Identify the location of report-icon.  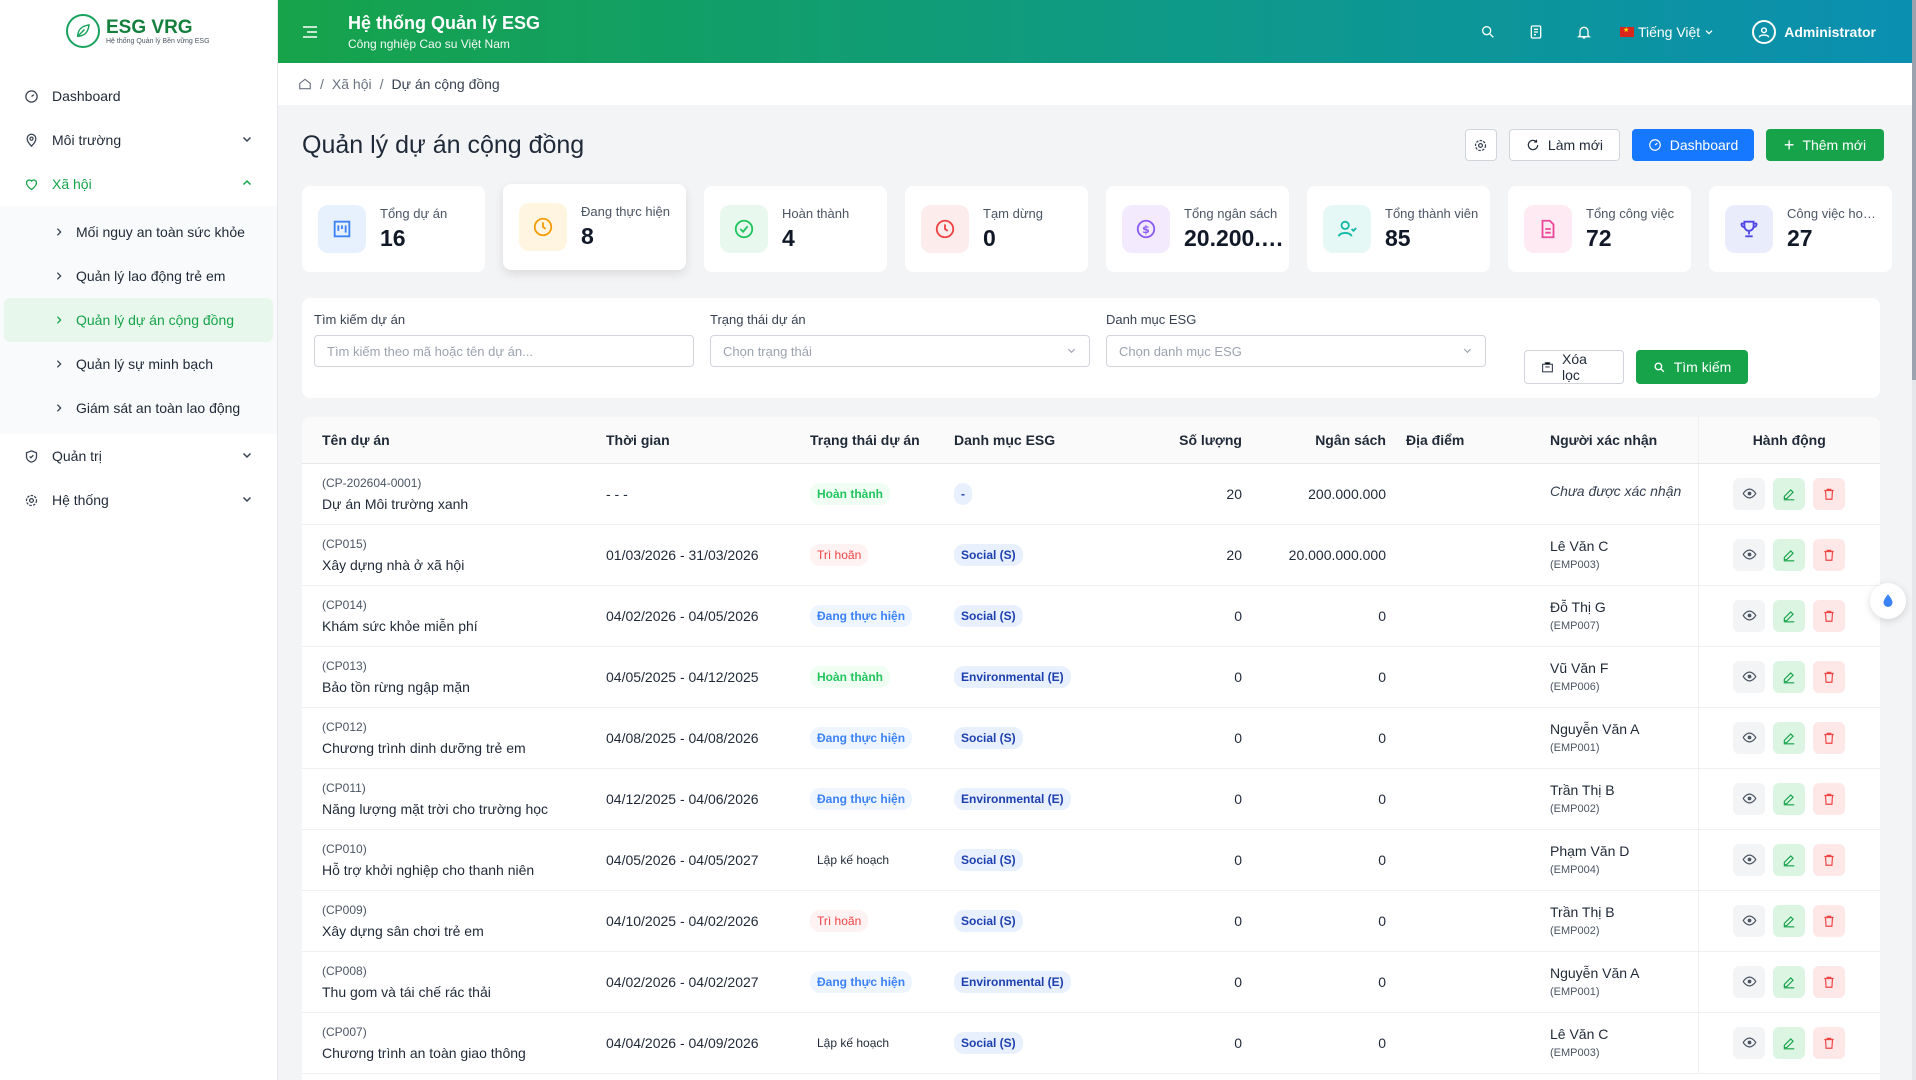
(1536, 32).